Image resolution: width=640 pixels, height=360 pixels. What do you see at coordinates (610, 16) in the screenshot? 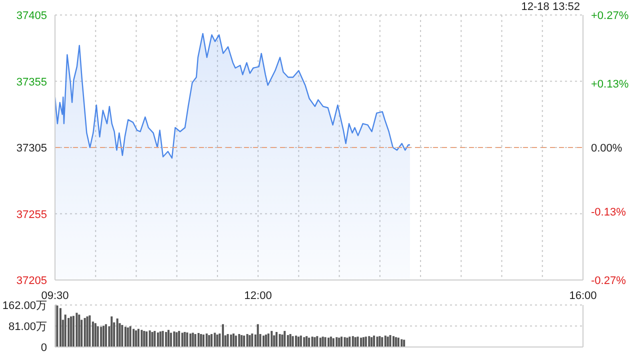
I see `y2-tick-label: +0.27%` at bounding box center [610, 16].